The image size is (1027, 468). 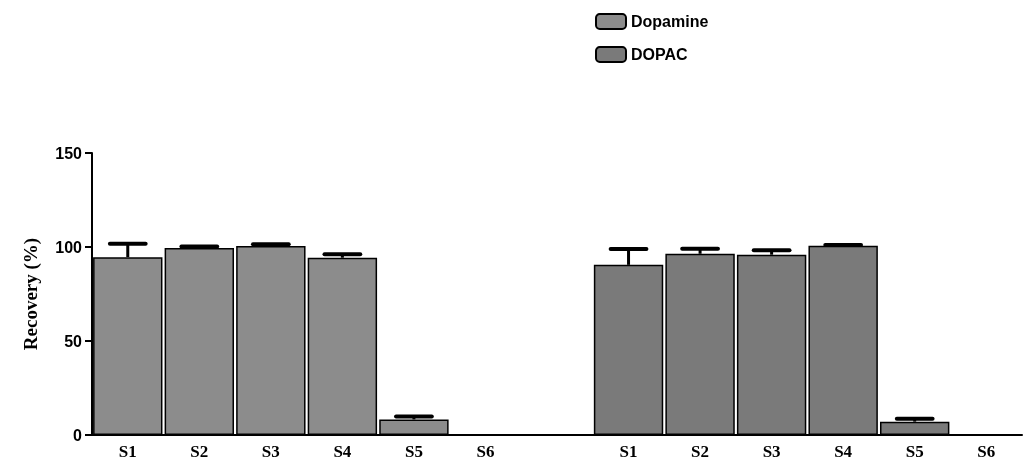 What do you see at coordinates (69, 153) in the screenshot?
I see `y-tick-label: 150` at bounding box center [69, 153].